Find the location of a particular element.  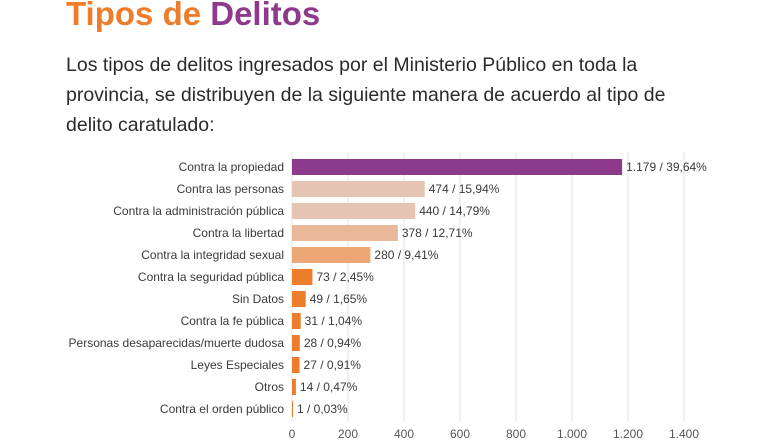

data-label: 440 / 14,79% is located at coordinates (454, 211).